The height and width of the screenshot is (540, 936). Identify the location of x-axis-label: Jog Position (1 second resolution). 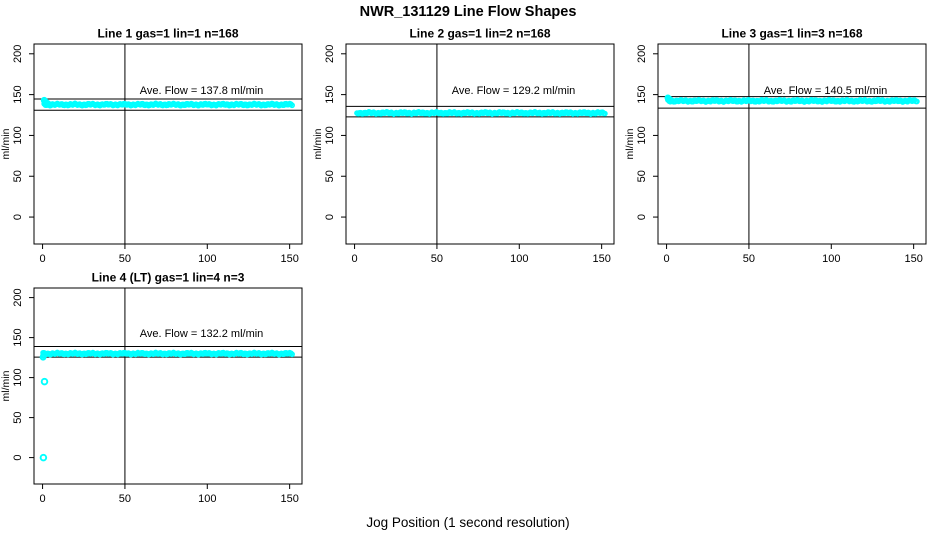
(467, 522).